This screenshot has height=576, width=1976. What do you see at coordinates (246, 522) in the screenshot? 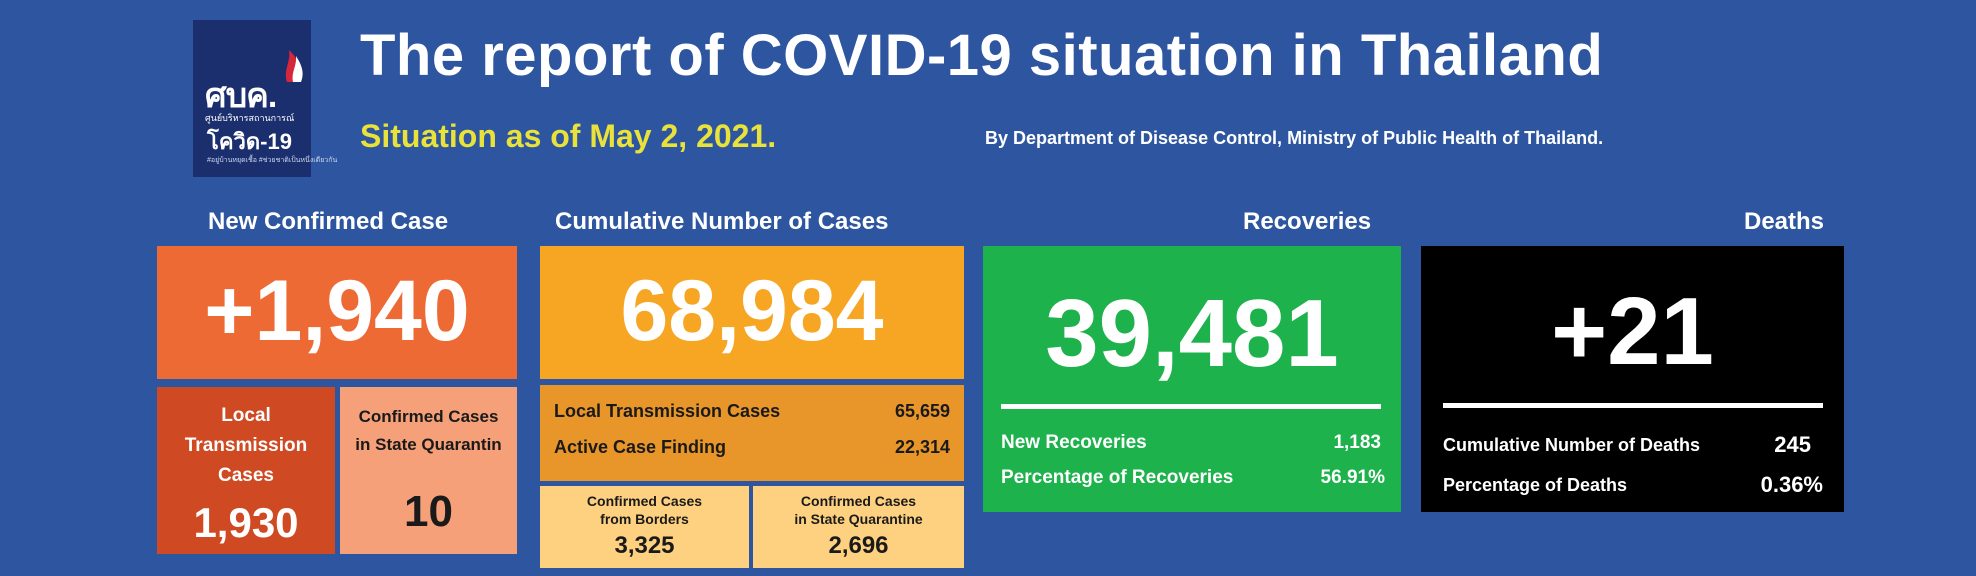
I see `new-local-value: 1,930` at bounding box center [246, 522].